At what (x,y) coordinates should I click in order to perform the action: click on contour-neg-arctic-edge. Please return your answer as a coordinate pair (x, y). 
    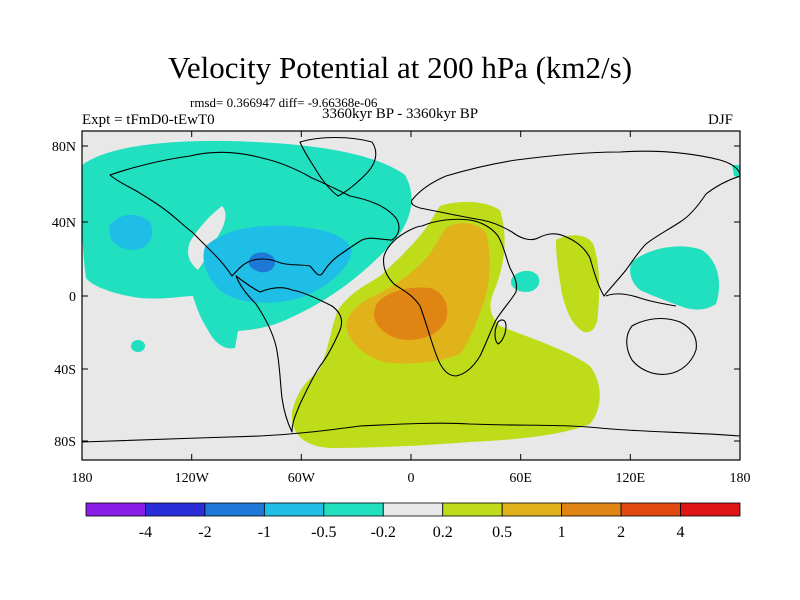
    Looking at the image, I should click on (736, 171).